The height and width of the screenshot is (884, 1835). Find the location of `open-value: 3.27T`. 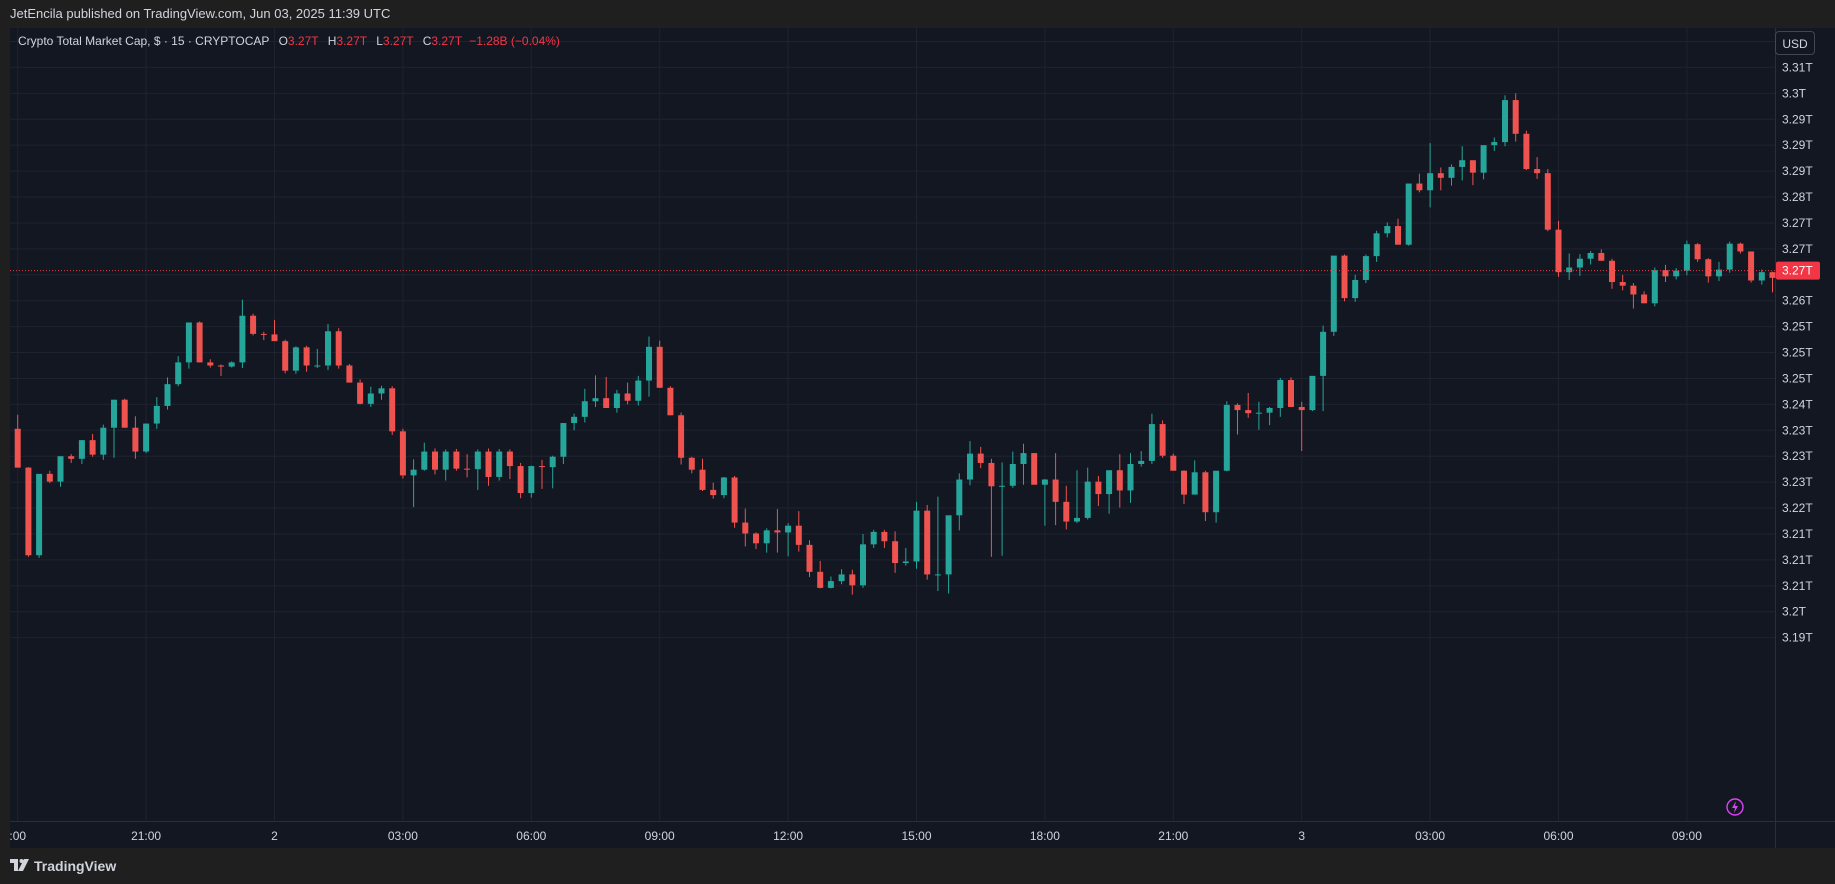

open-value: 3.27T is located at coordinates (303, 41).